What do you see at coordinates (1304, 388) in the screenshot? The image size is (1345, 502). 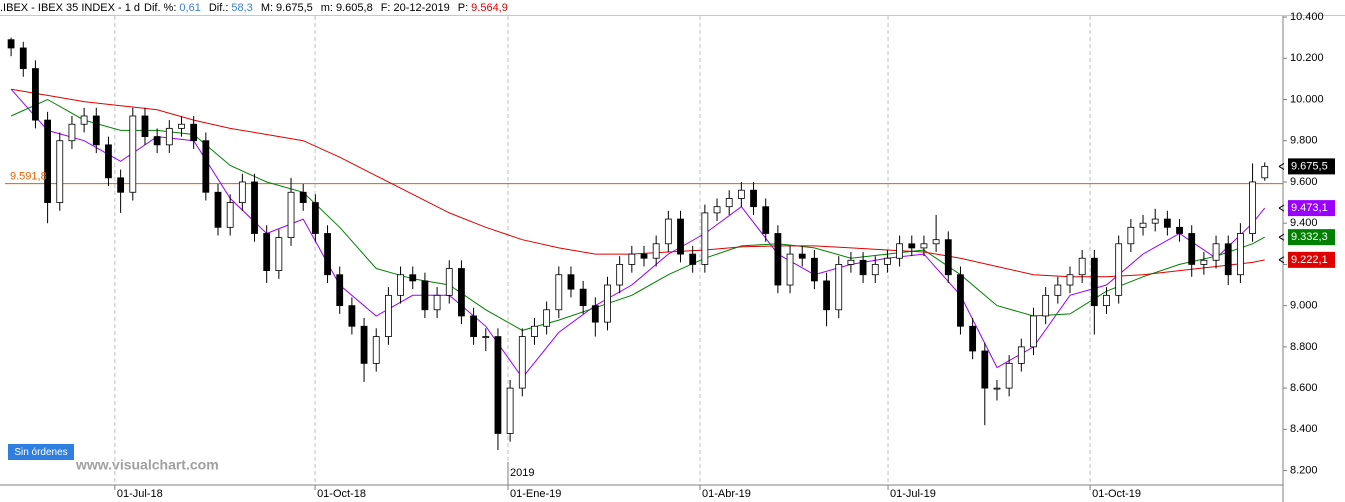 I see `y-tick-label: 8.600` at bounding box center [1304, 388].